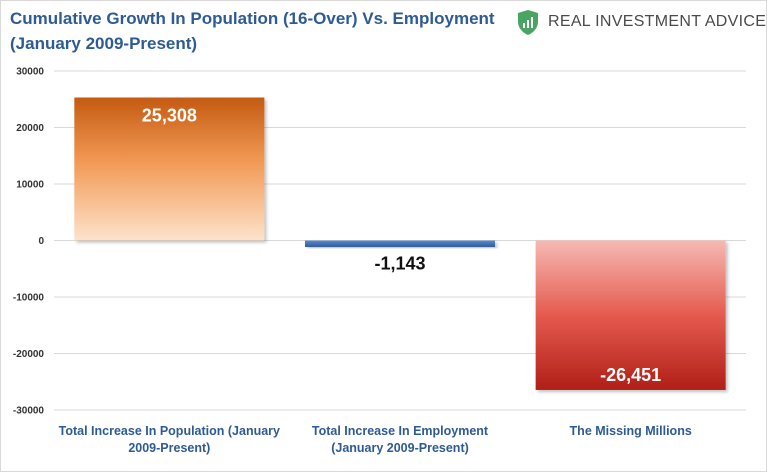  I want to click on category-label: 2009-Present), so click(169, 448).